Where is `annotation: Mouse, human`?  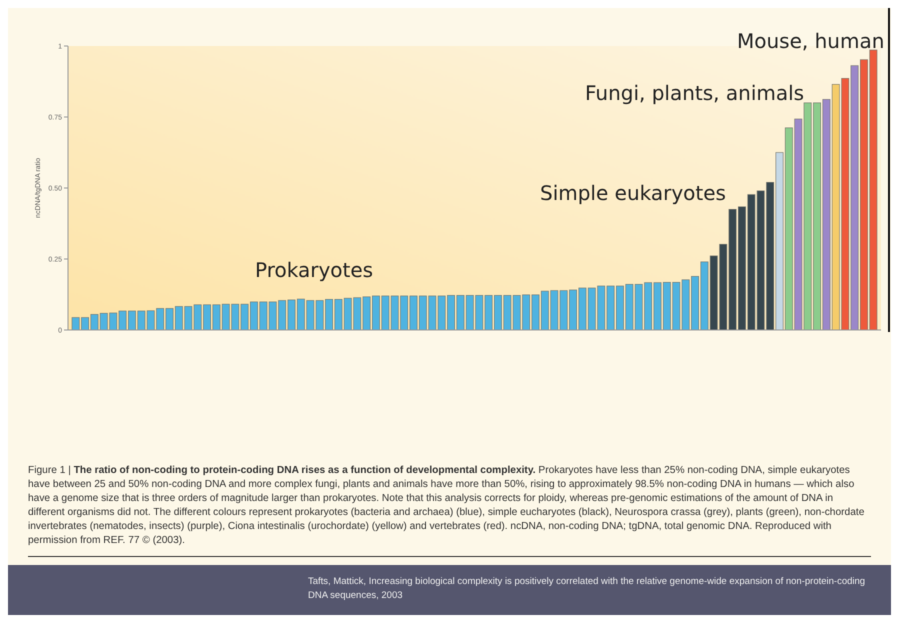 annotation: Mouse, human is located at coordinates (810, 41).